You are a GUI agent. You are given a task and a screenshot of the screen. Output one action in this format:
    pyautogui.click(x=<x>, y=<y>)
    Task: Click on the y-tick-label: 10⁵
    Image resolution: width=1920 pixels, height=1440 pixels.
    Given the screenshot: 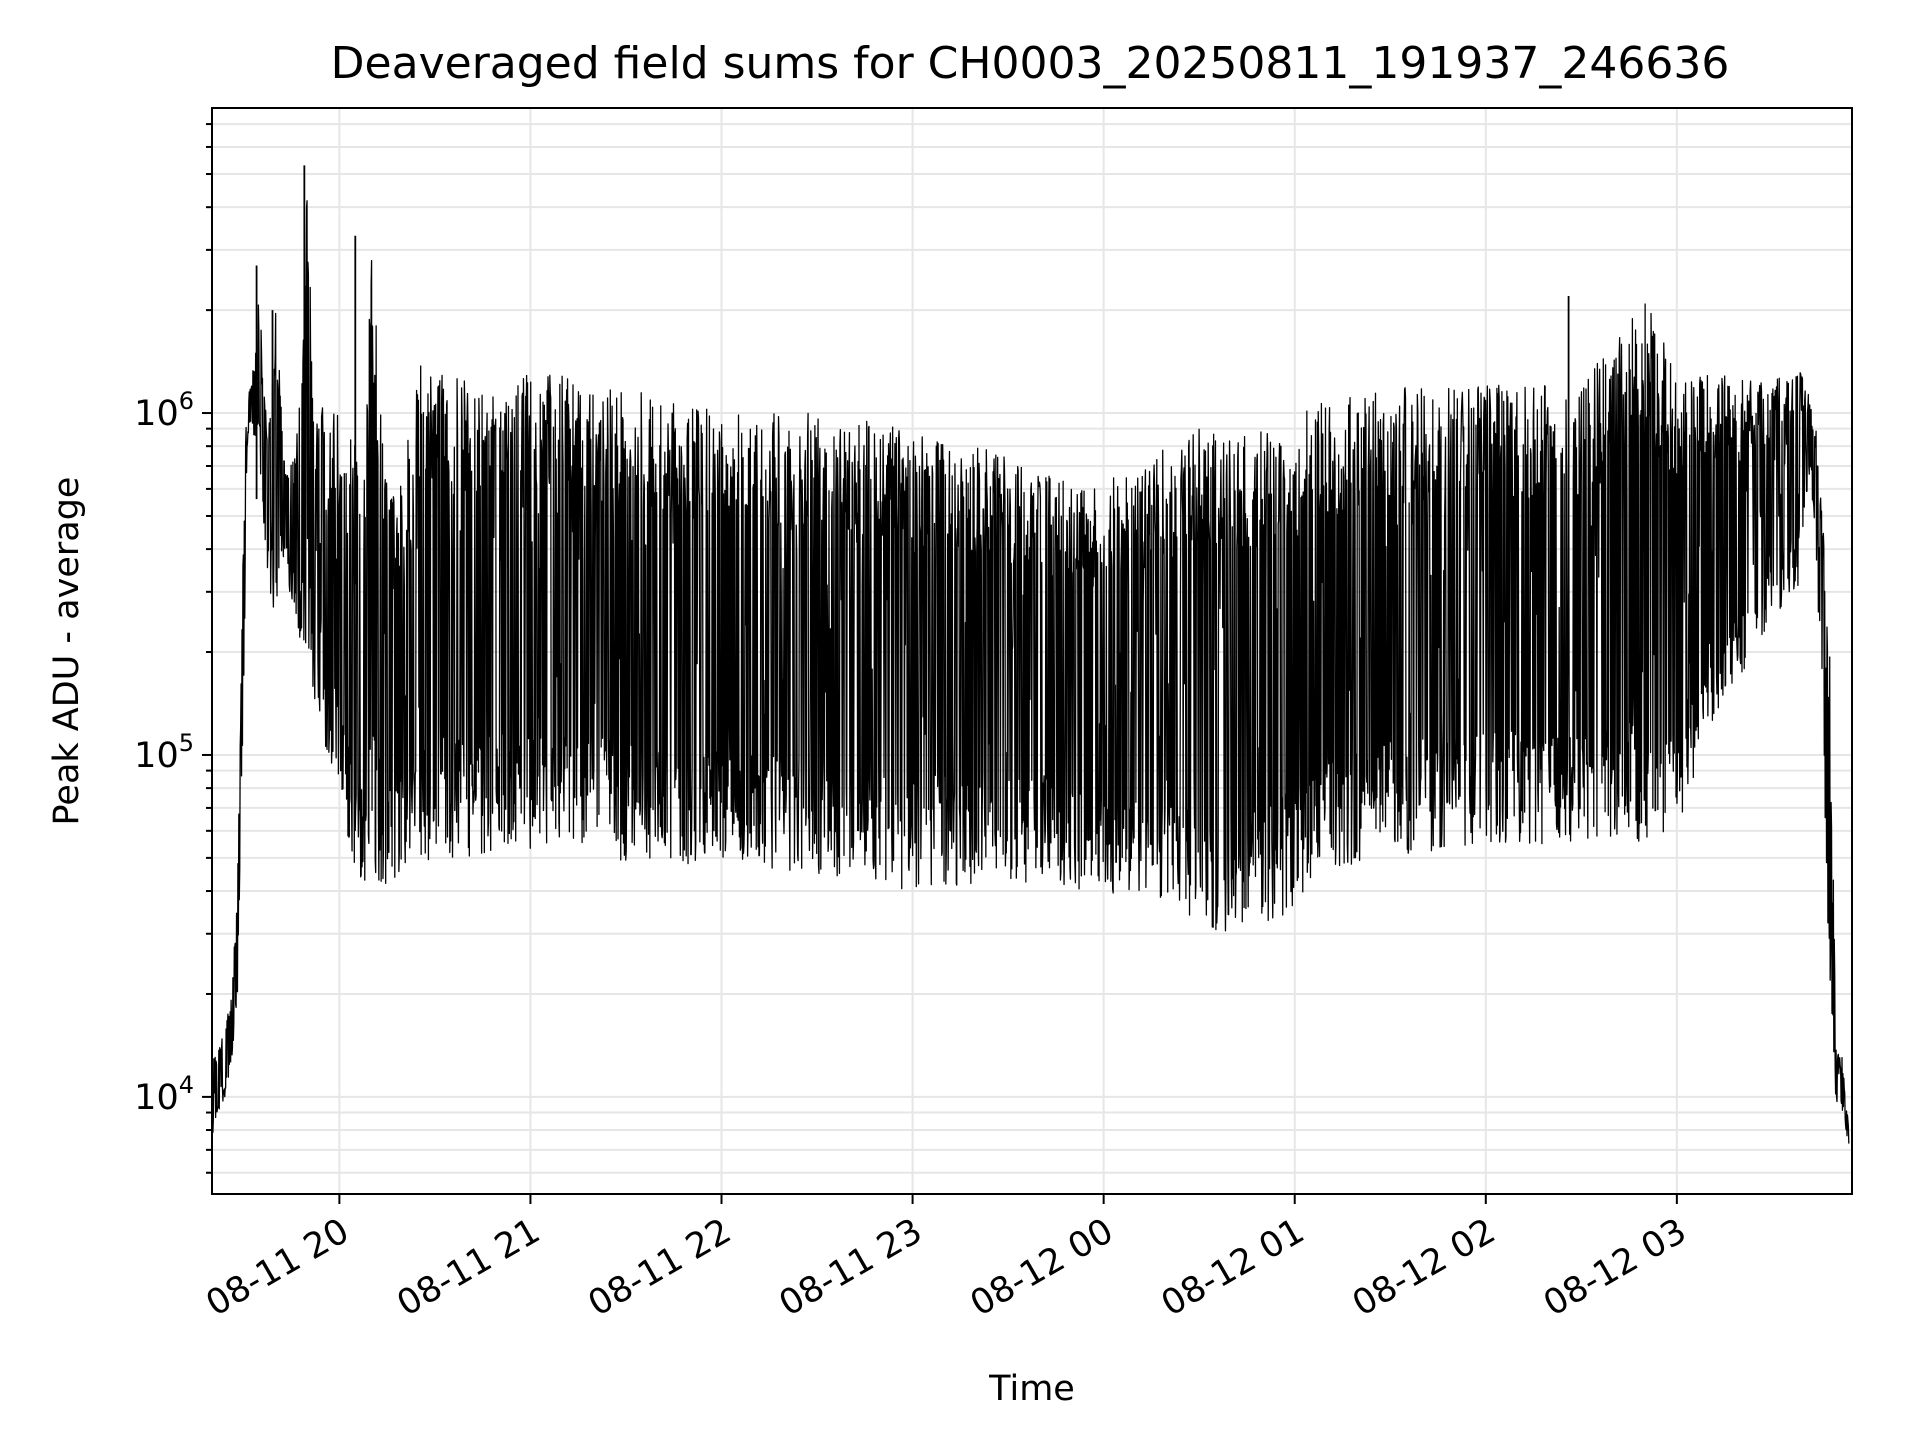 What is the action you would take?
    pyautogui.click(x=164, y=752)
    